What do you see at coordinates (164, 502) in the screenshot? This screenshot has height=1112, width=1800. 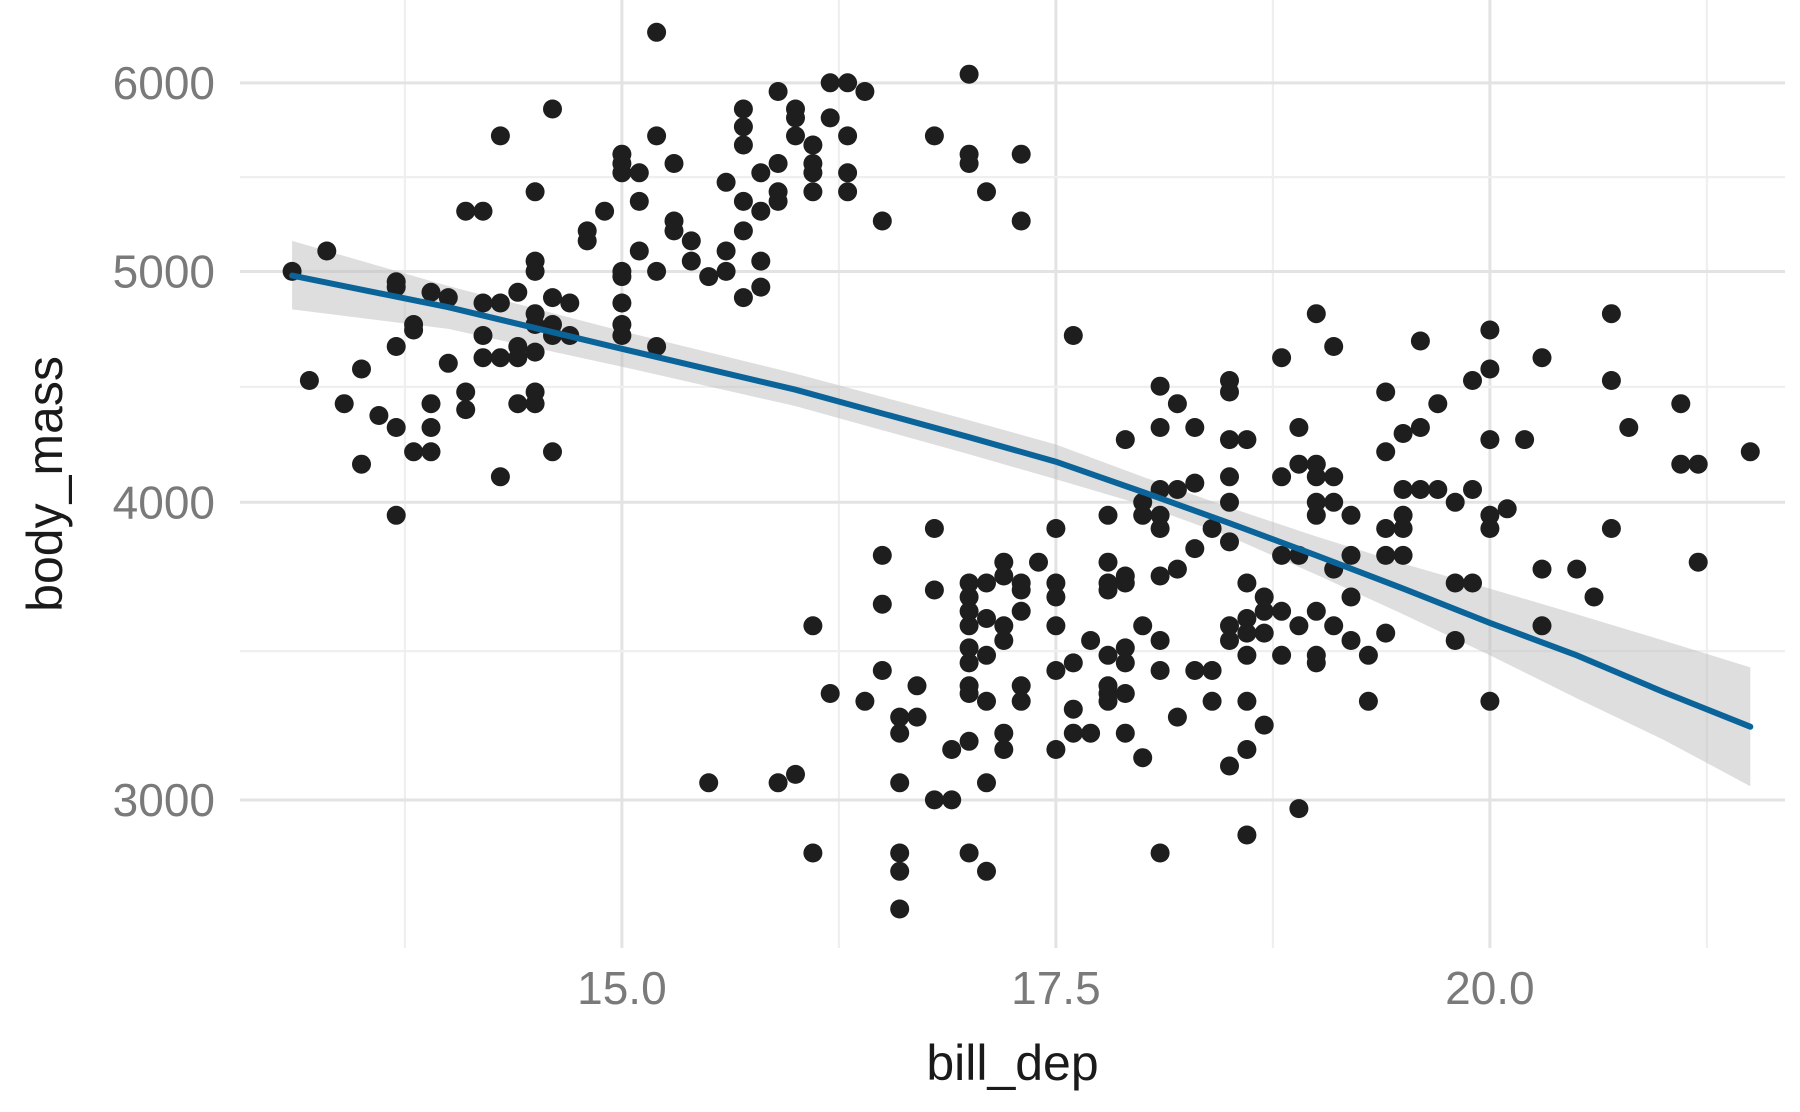 I see `y-tick-label: 4000` at bounding box center [164, 502].